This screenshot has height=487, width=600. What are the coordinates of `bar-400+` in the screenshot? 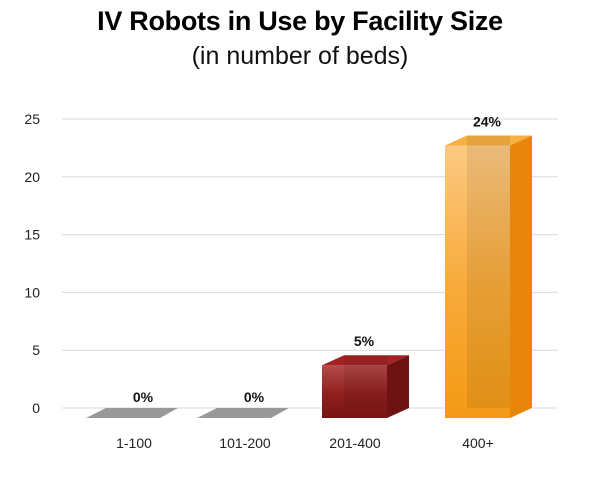 It's located at (488, 276).